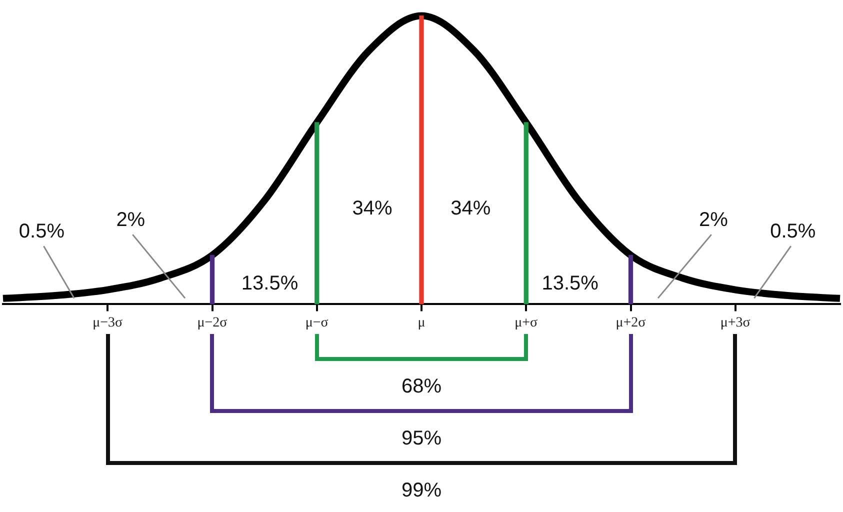 This screenshot has width=843, height=512. Describe the element at coordinates (422, 322) in the screenshot. I see `x-tick-label: μ` at that location.